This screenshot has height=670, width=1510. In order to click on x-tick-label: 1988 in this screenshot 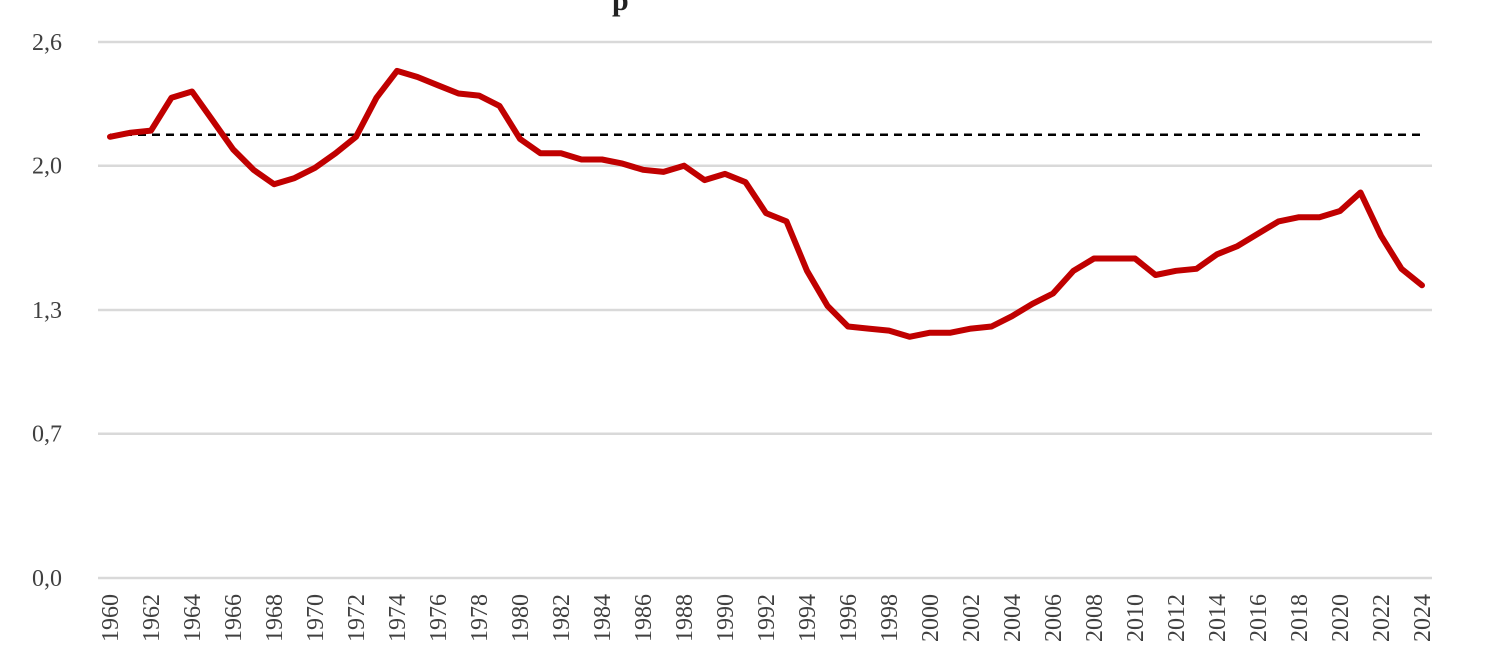, I will do `click(685, 618)`.